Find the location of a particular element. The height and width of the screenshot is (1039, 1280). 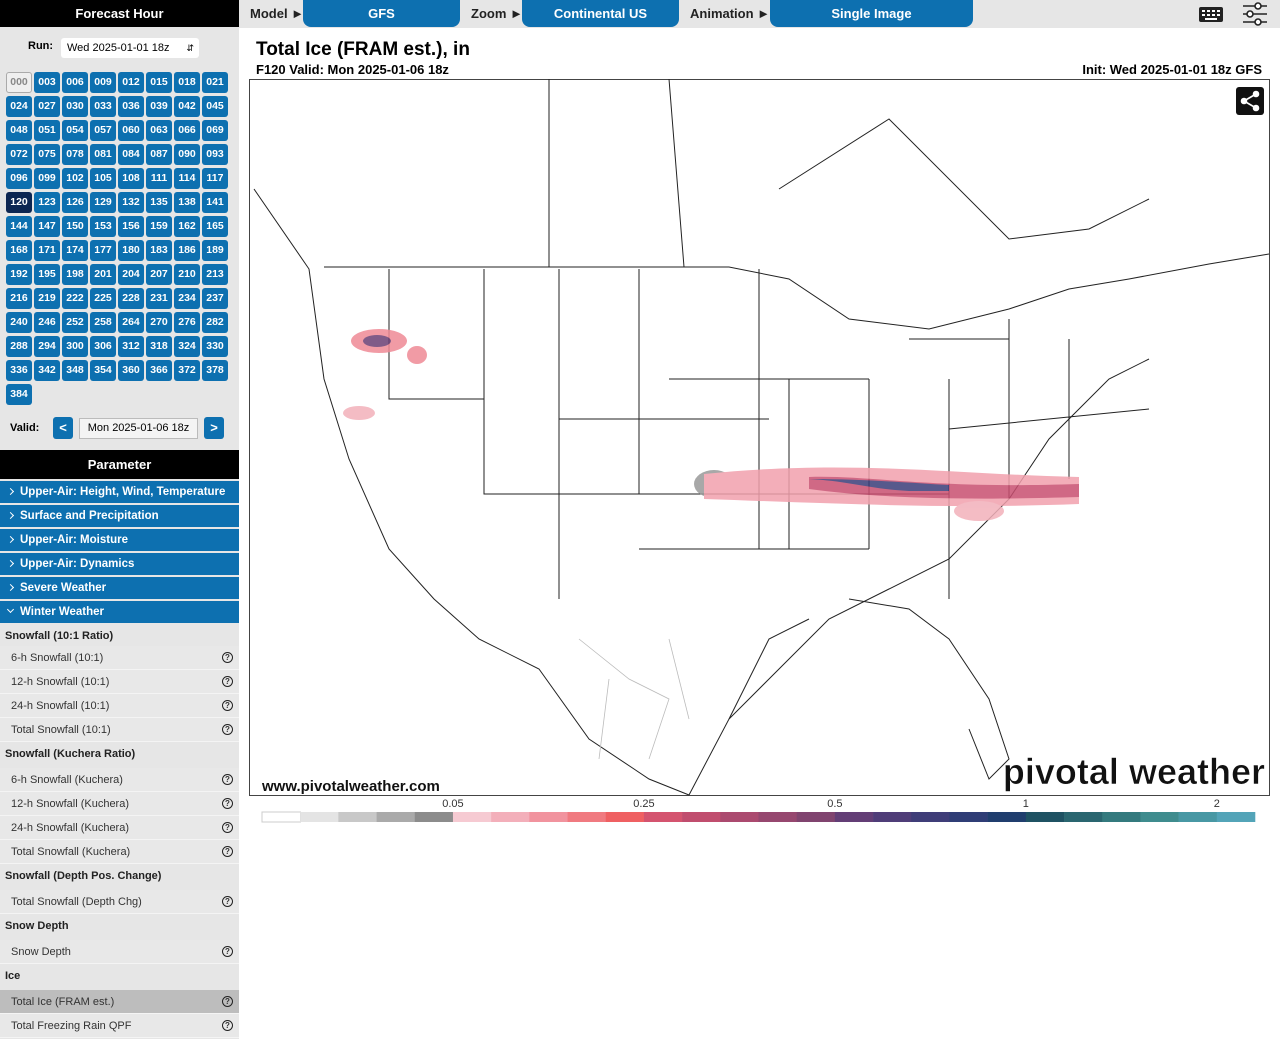

hour-button: 201 is located at coordinates (103, 274).